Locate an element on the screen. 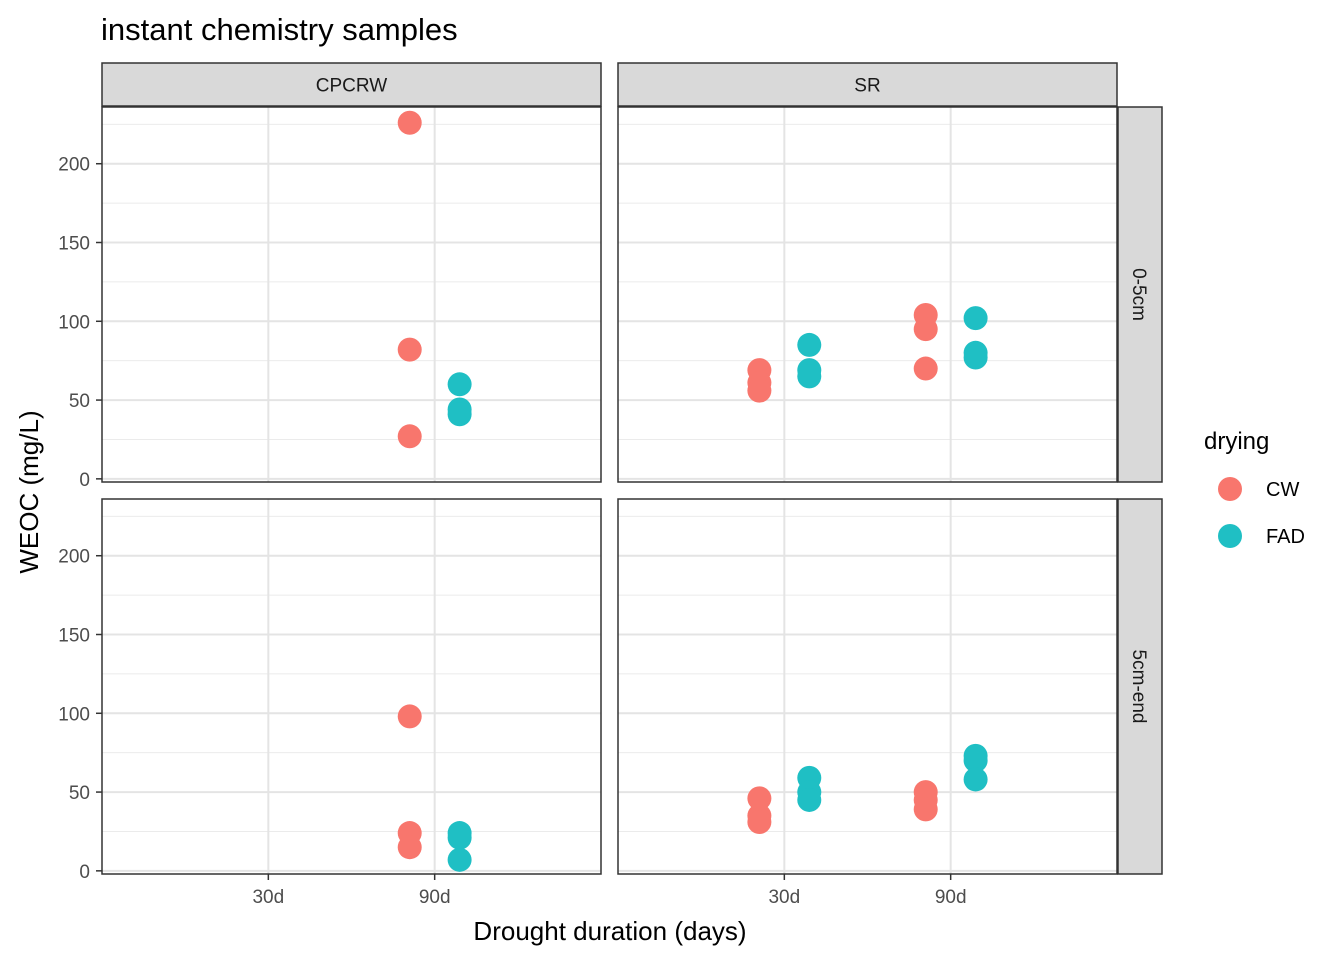  legend-label: CW is located at coordinates (1282, 490).